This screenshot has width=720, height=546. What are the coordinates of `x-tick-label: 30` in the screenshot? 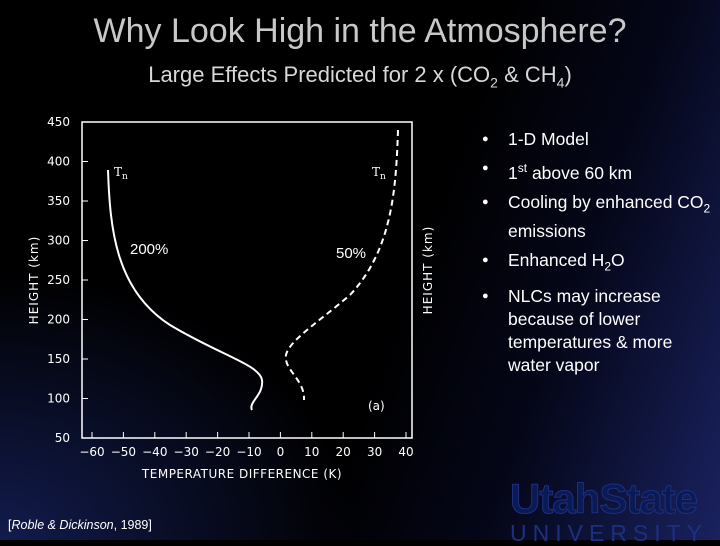 It's located at (374, 452).